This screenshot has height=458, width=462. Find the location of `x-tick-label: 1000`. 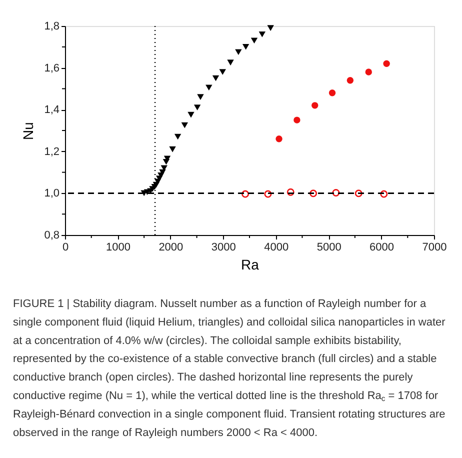

x-tick-label: 1000 is located at coordinates (118, 248).